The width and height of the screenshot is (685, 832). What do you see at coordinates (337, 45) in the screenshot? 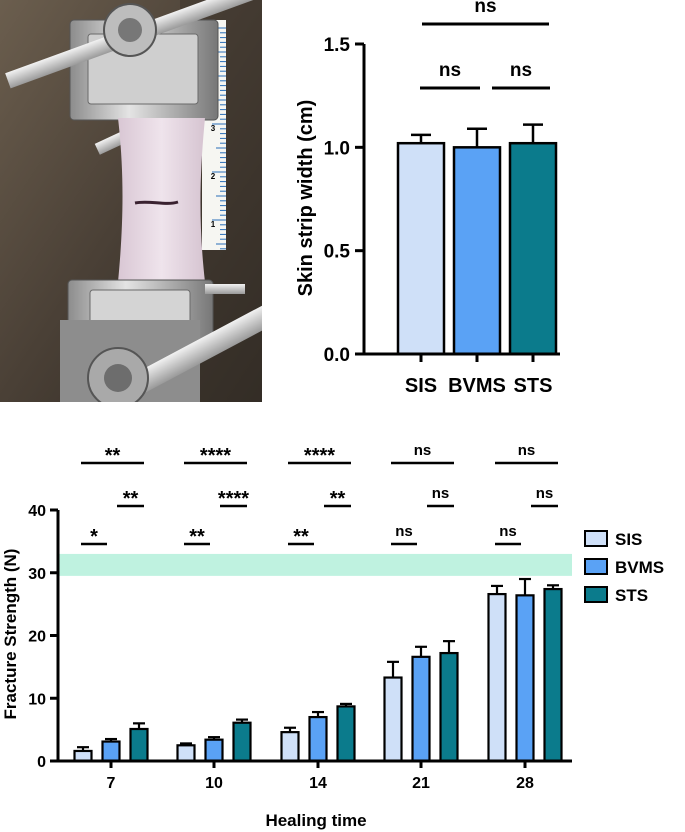
I see `y-tick-label: 1.5` at bounding box center [337, 45].